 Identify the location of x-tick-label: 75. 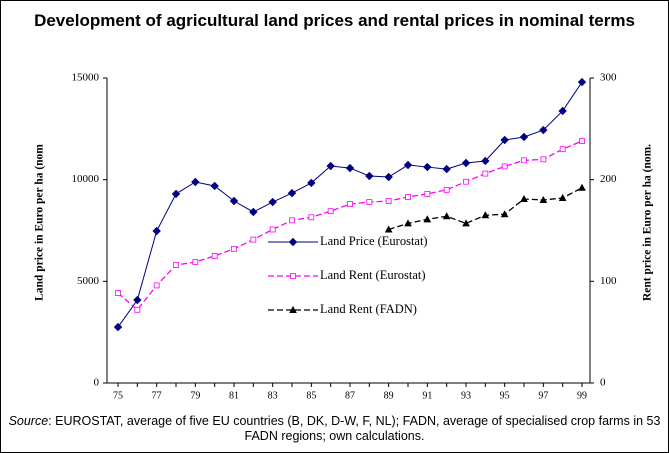
(118, 395).